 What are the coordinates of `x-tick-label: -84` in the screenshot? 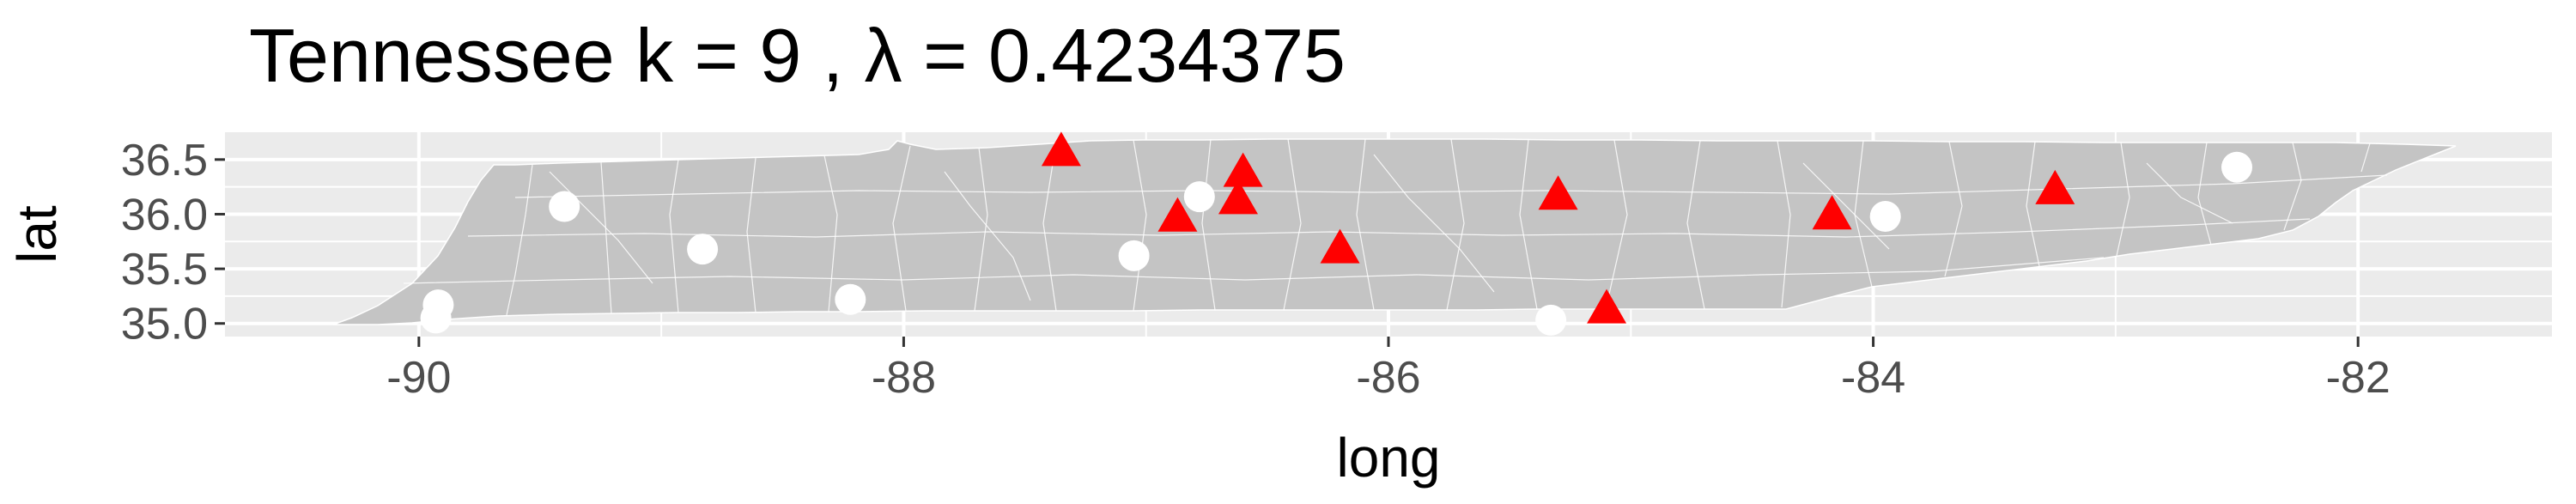 It's located at (1873, 378).